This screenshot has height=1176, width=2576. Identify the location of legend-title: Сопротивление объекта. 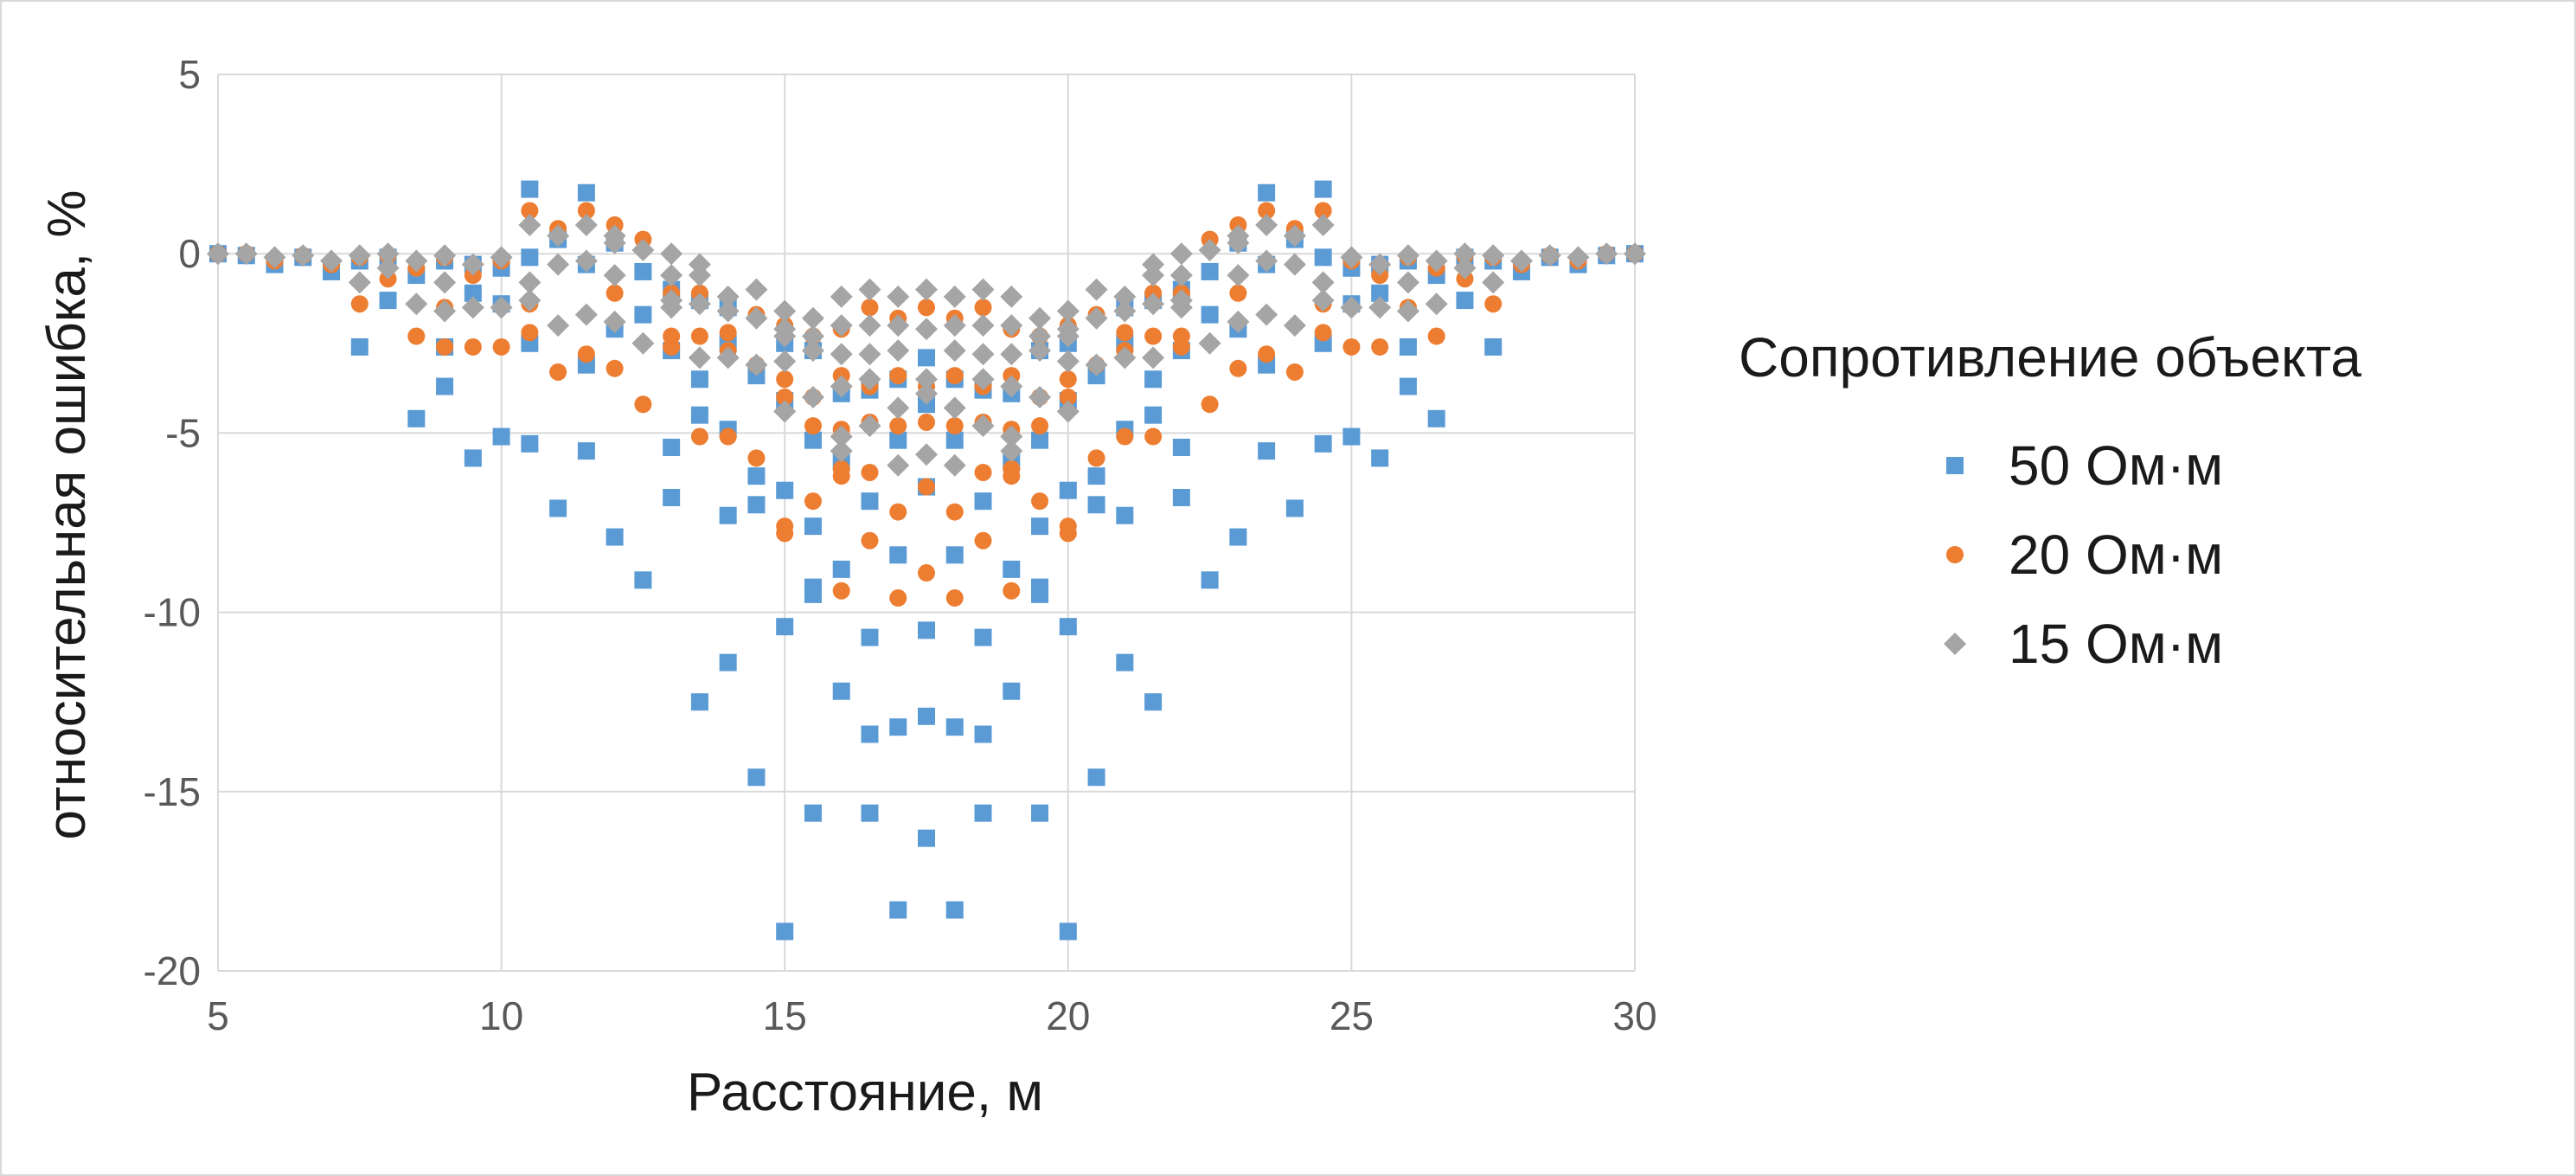
(2050, 357).